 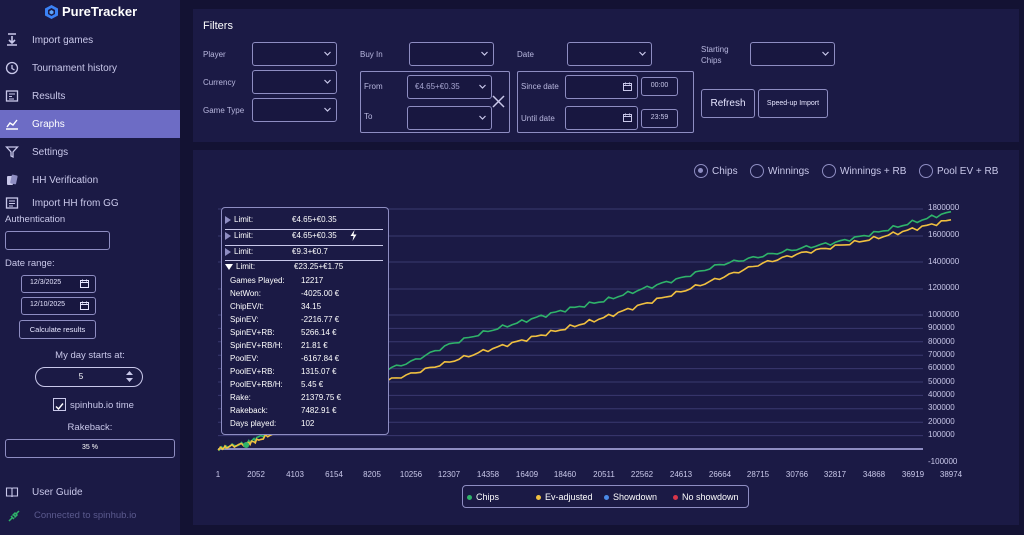 What do you see at coordinates (941, 341) in the screenshot?
I see `y-tick-label: 800000` at bounding box center [941, 341].